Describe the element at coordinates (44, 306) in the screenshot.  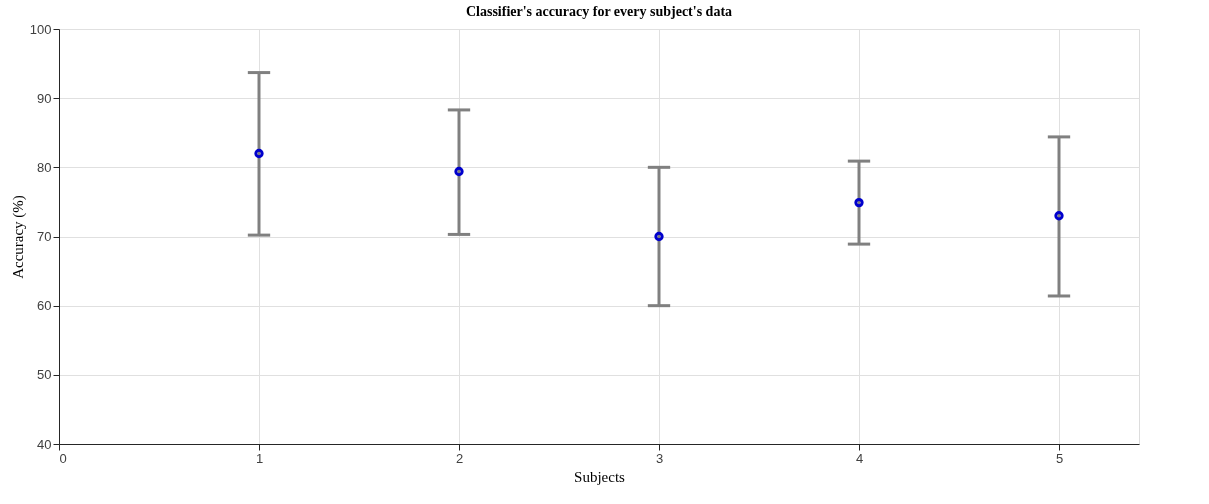
I see `y-tick-label: 60` at that location.